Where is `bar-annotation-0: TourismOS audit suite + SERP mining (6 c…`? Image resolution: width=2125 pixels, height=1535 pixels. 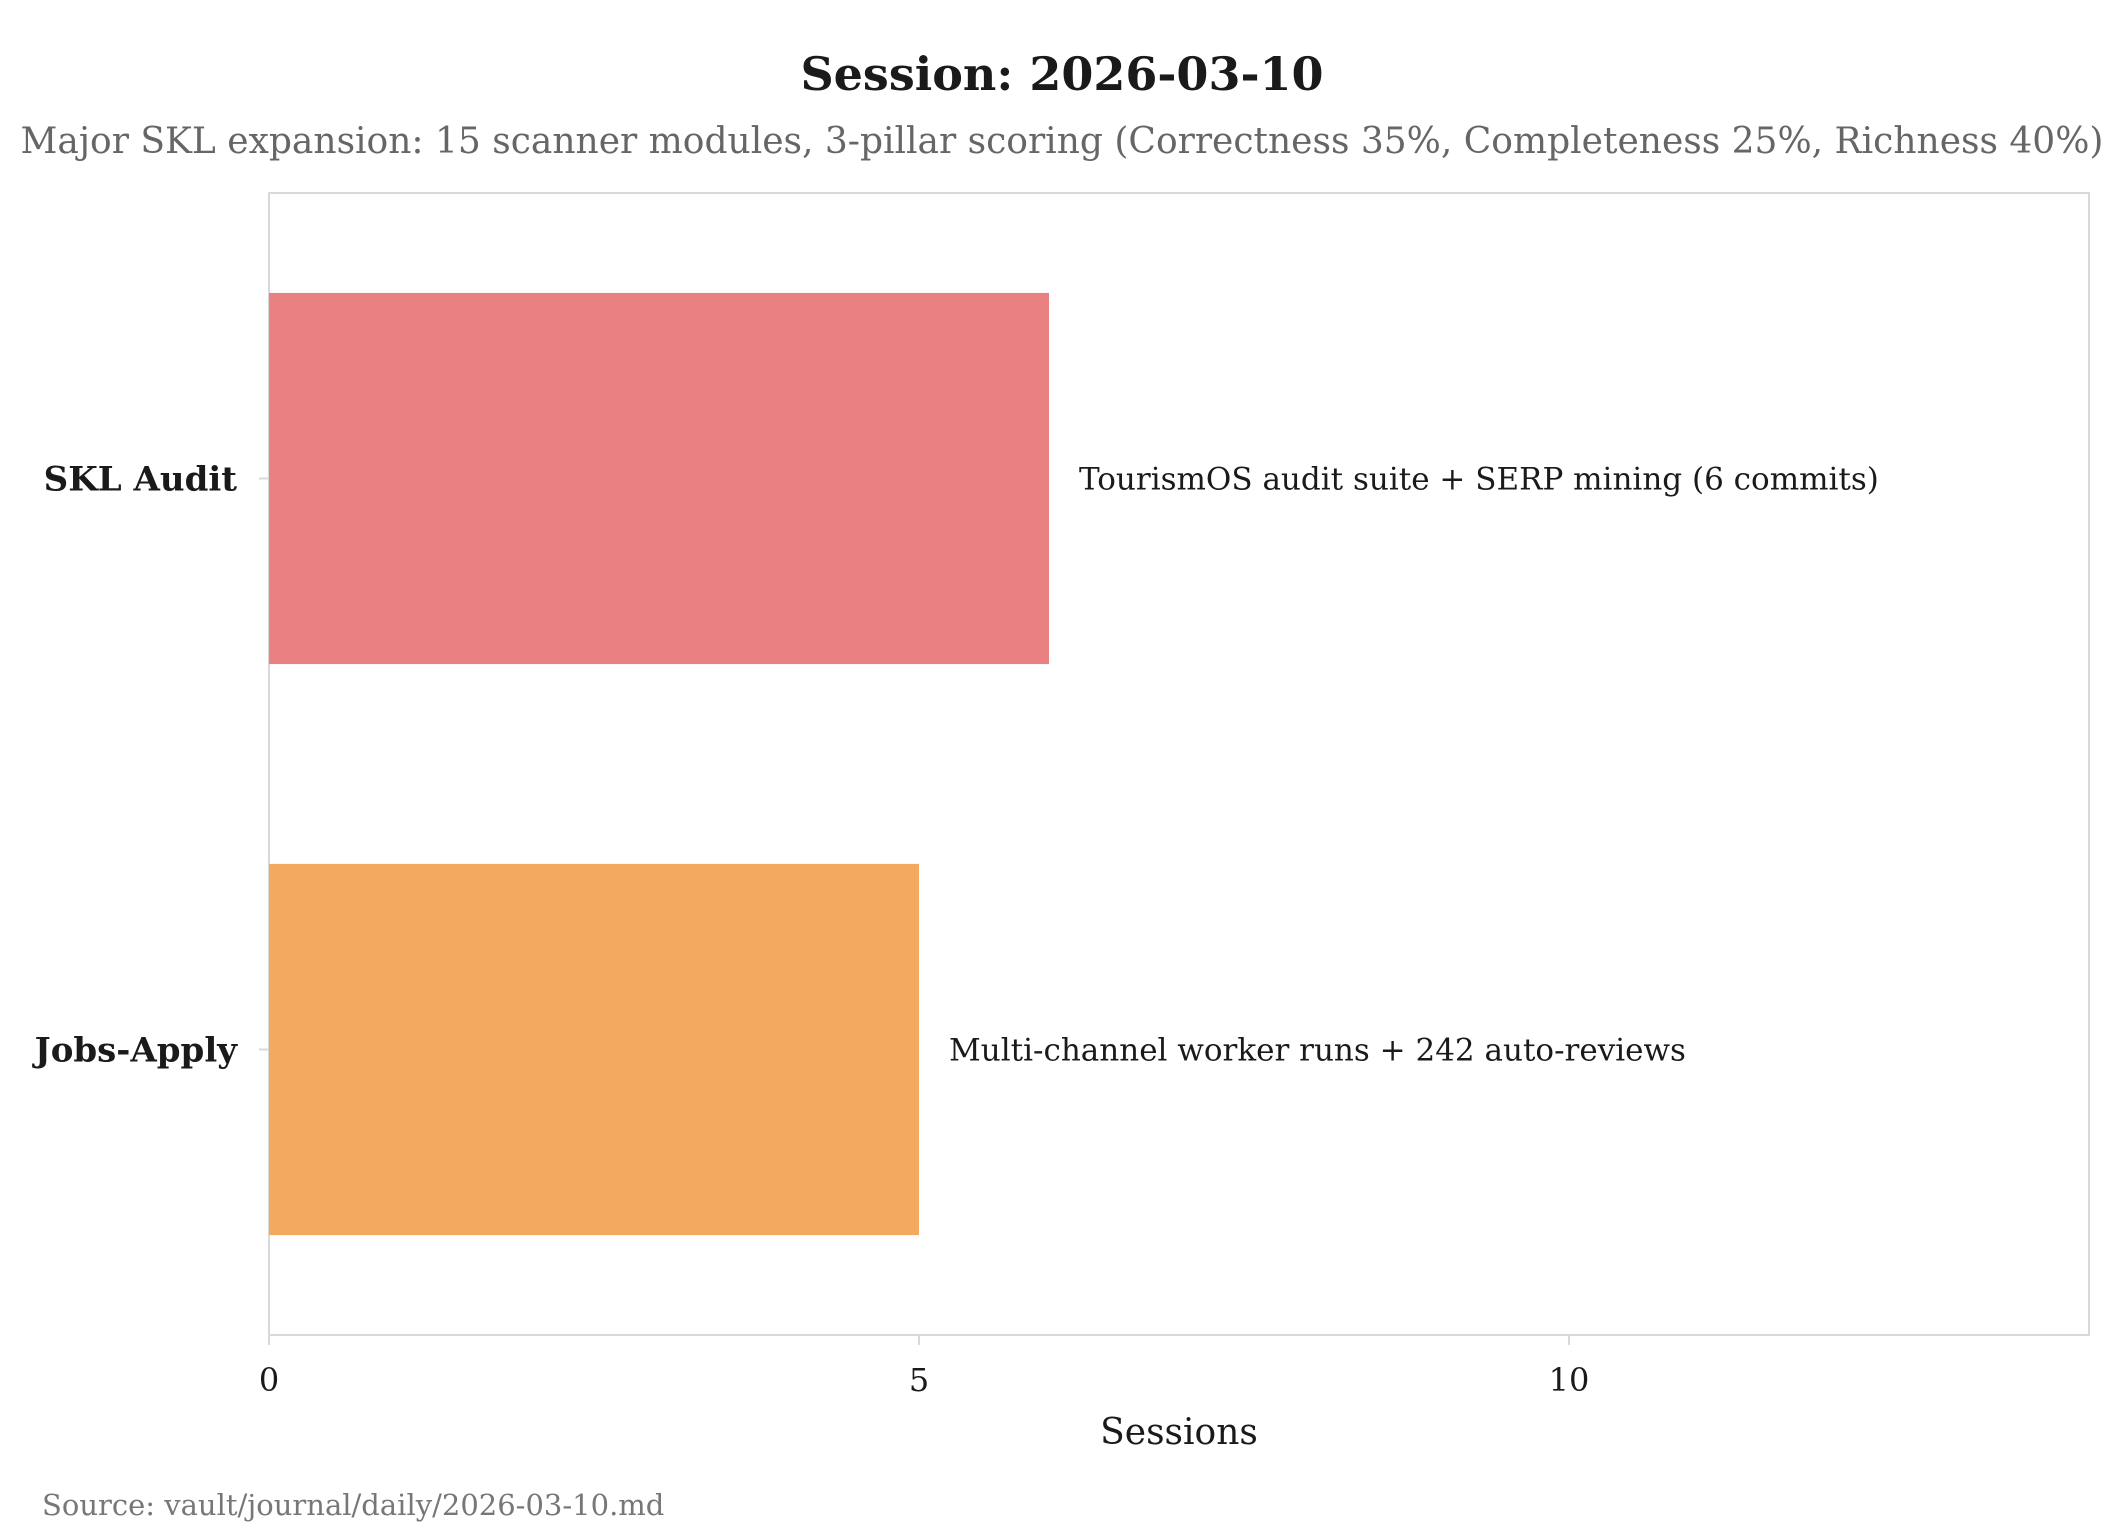 bar-annotation-0: TourismOS audit suite + SERP mining (6 c… is located at coordinates (1479, 480).